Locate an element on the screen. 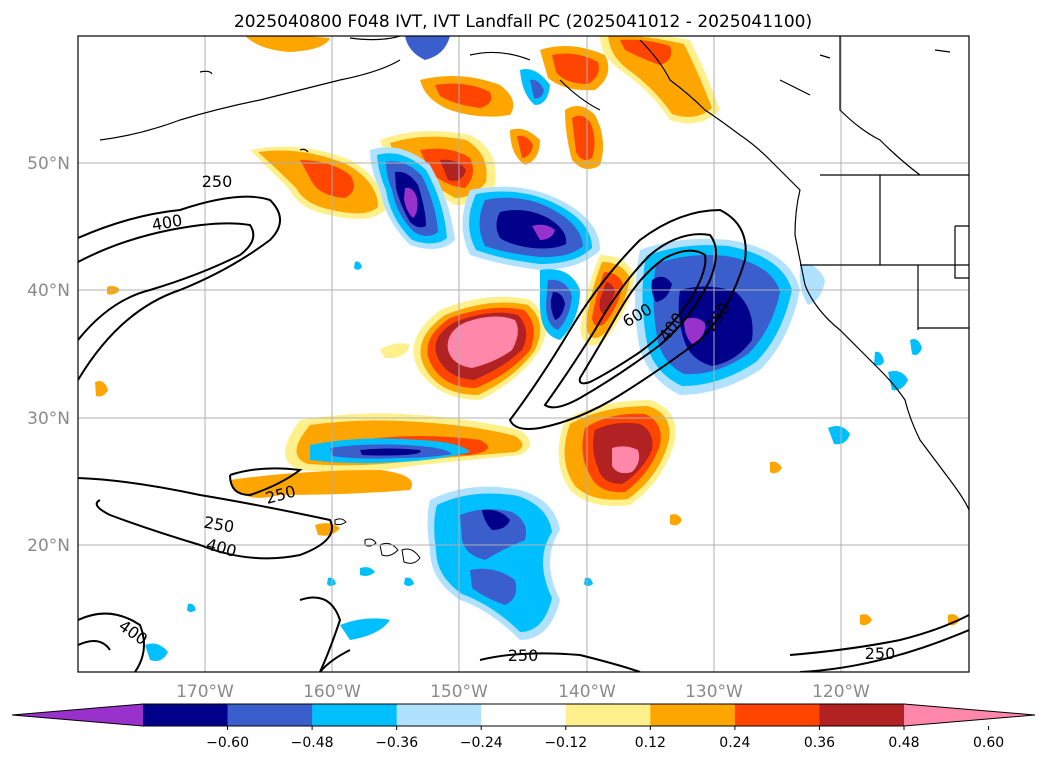 Image resolution: width=1047 pixels, height=765 pixels. longitude-labels: 170°W 160°W 150°W 140°W 130°W 120°W is located at coordinates (523, 692).